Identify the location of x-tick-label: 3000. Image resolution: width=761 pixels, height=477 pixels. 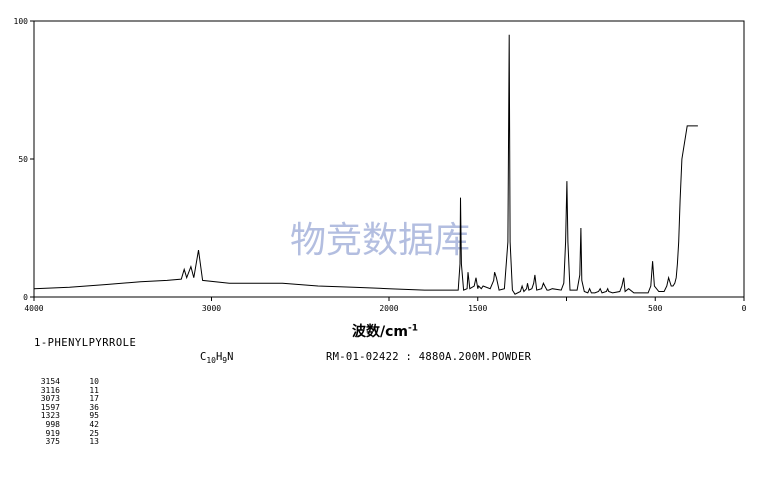
(211, 308).